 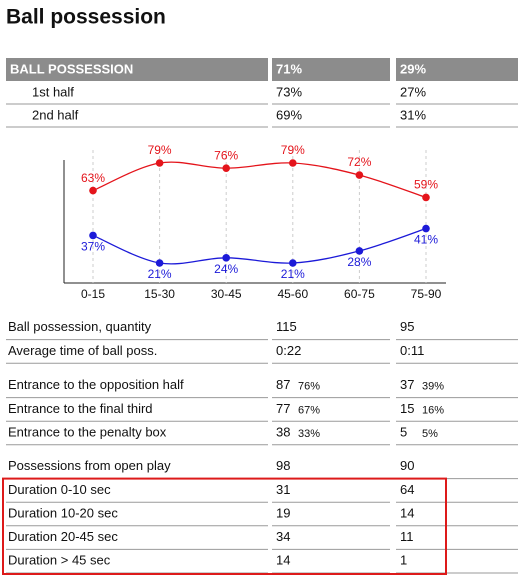 What do you see at coordinates (292, 294) in the screenshot?
I see `x-tick-label: 45-60` at bounding box center [292, 294].